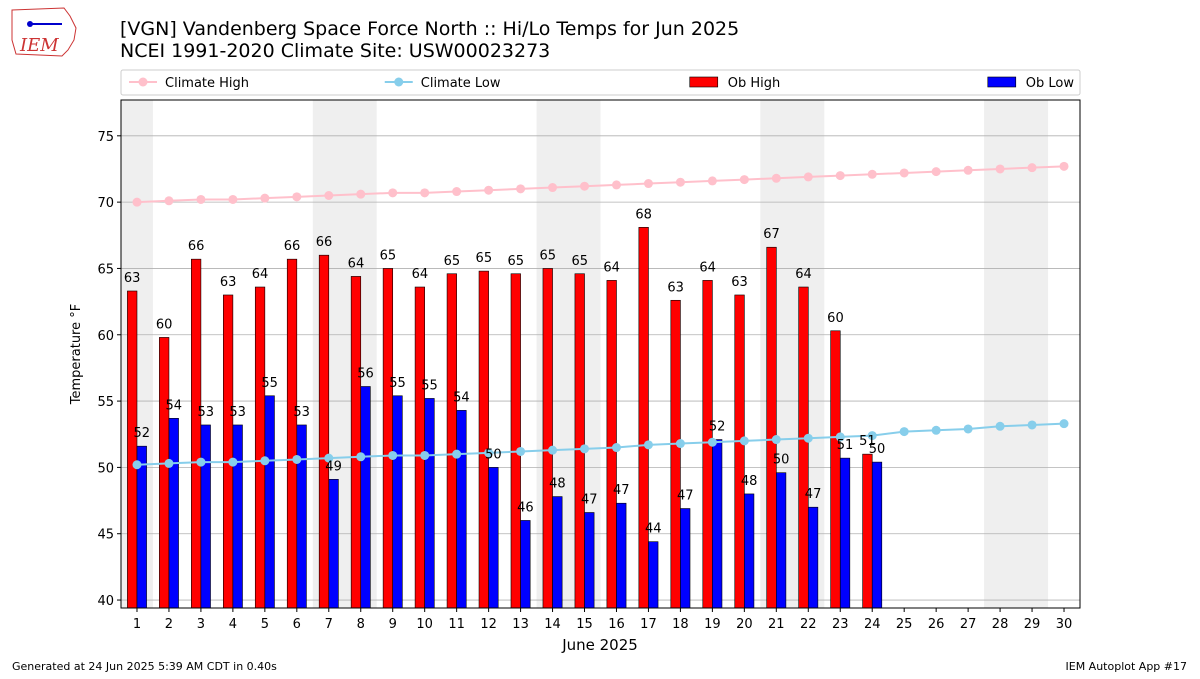 The height and width of the screenshot is (679, 1200). What do you see at coordinates (333, 466) in the screenshot?
I see `data-label: 49` at bounding box center [333, 466].